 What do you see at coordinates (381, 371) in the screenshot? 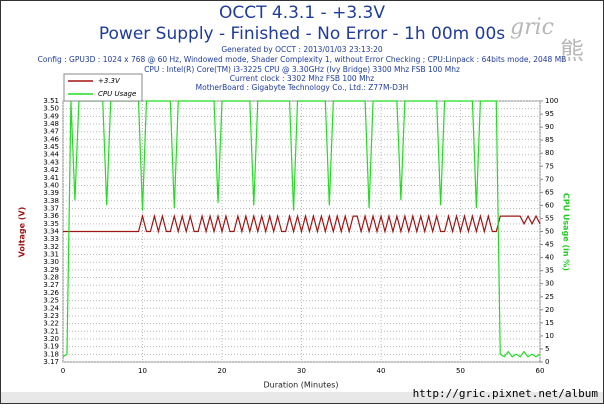
I see `x-tick-label: 40` at bounding box center [381, 371].